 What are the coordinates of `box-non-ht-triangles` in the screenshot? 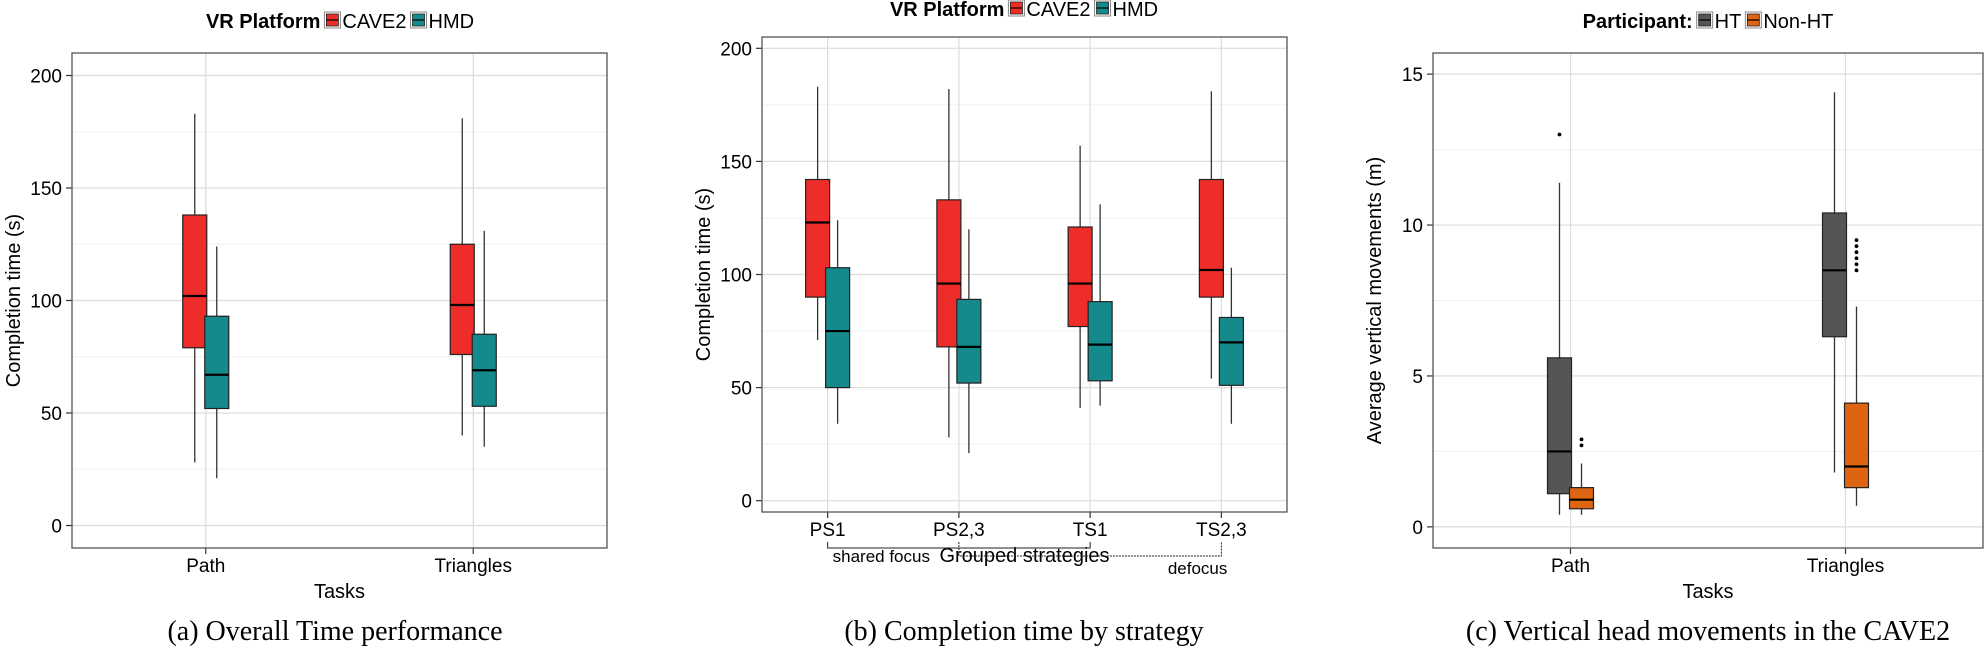 It's located at (1856, 372).